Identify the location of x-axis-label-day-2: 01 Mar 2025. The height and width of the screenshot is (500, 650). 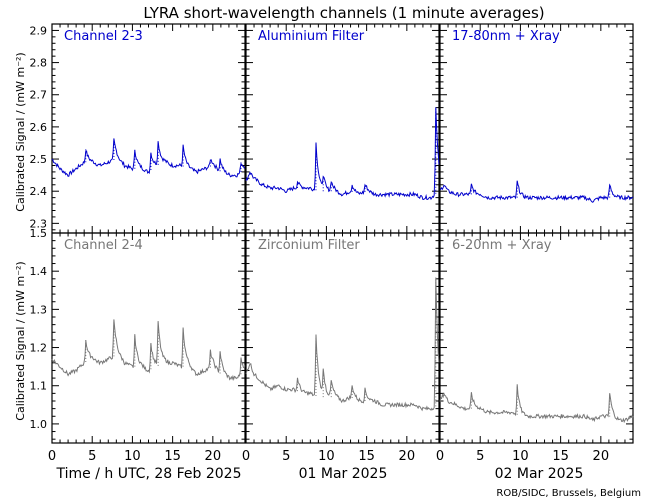
(343, 474).